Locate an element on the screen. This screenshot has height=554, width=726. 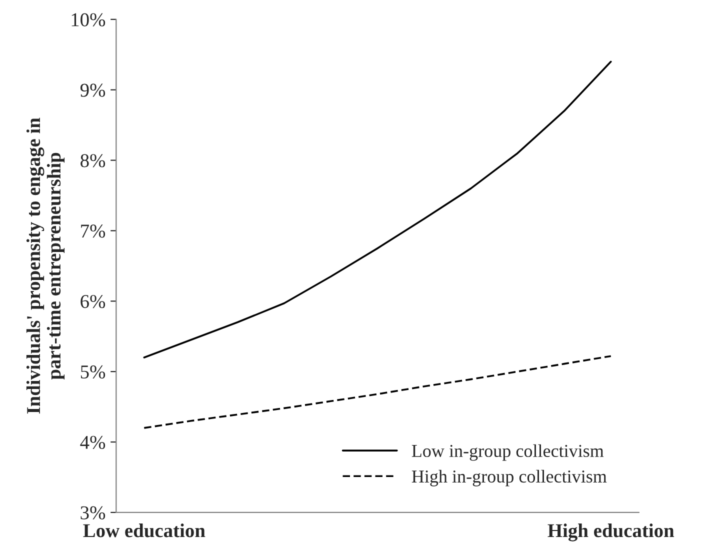
y-tick-label: 7% is located at coordinates (93, 231).